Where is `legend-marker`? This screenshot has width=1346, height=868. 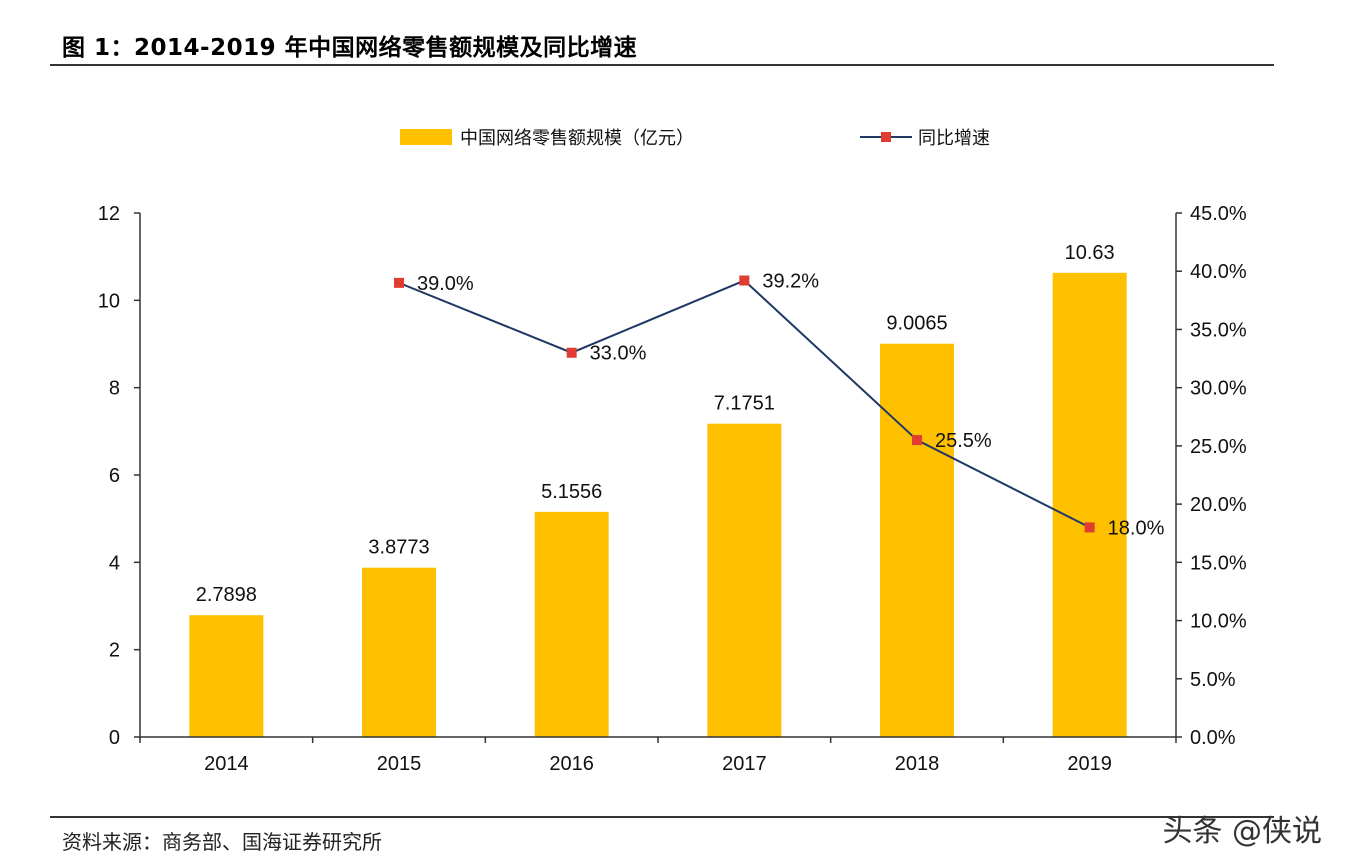 legend-marker is located at coordinates (886, 137).